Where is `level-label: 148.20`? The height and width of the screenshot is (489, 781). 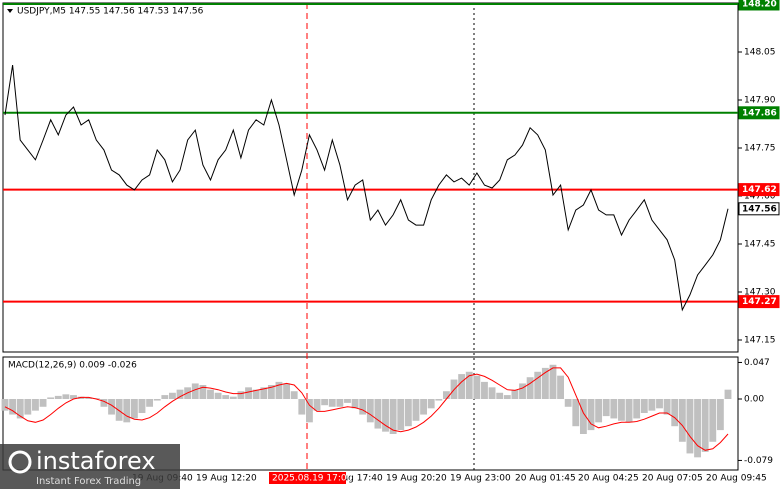
level-label: 148.20 is located at coordinates (759, 4).